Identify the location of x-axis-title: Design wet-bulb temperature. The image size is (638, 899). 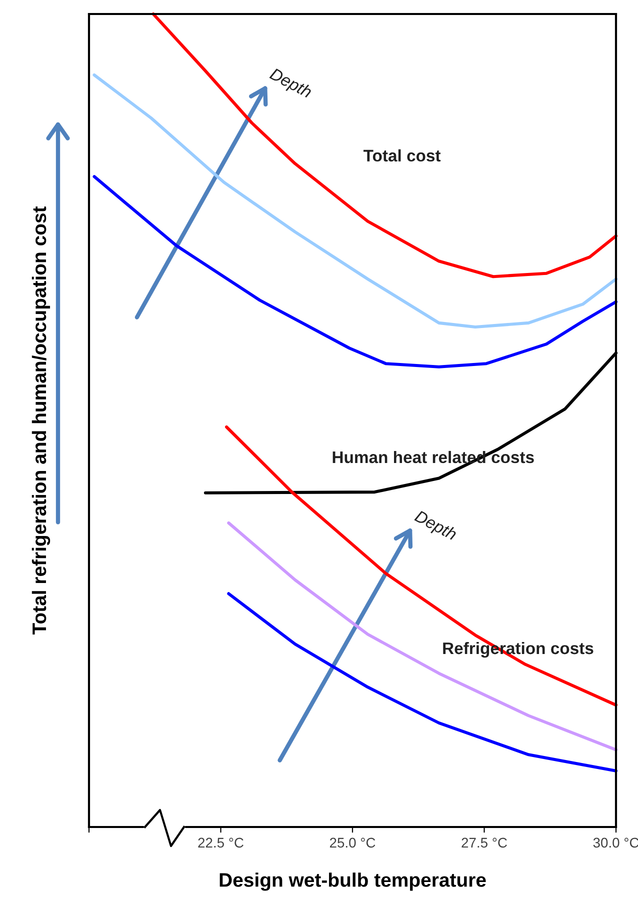
(353, 881).